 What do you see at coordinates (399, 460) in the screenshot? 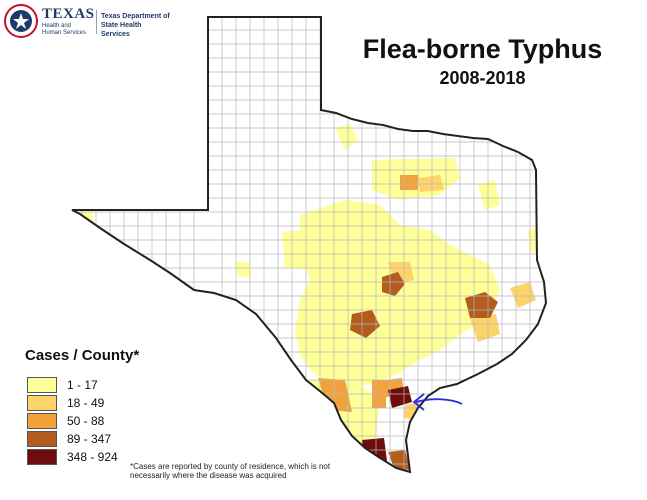
I see `region-cameron` at bounding box center [399, 460].